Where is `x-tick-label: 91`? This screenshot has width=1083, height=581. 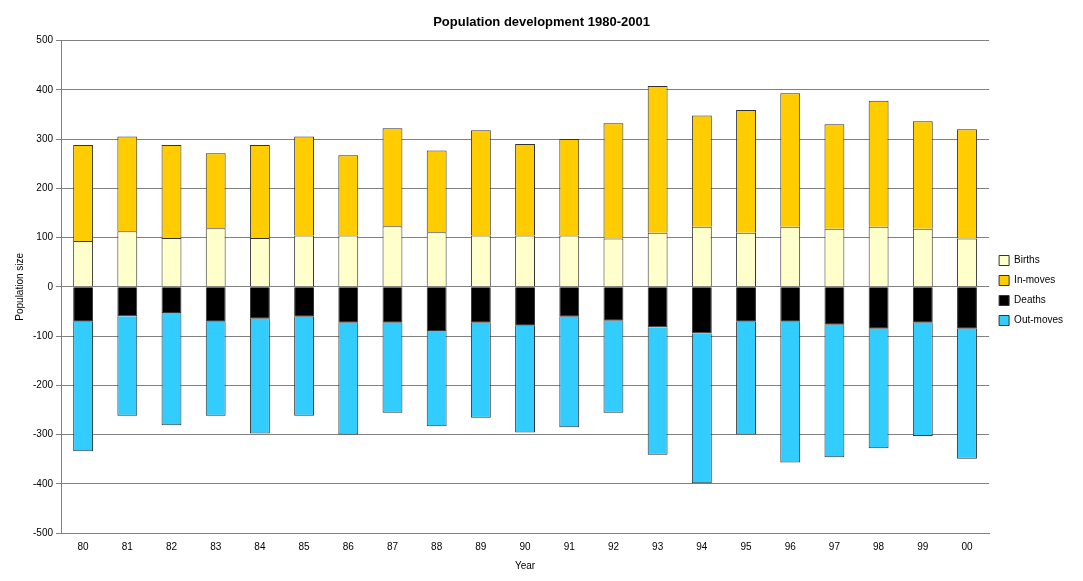
x-tick-label: 91 is located at coordinates (569, 546).